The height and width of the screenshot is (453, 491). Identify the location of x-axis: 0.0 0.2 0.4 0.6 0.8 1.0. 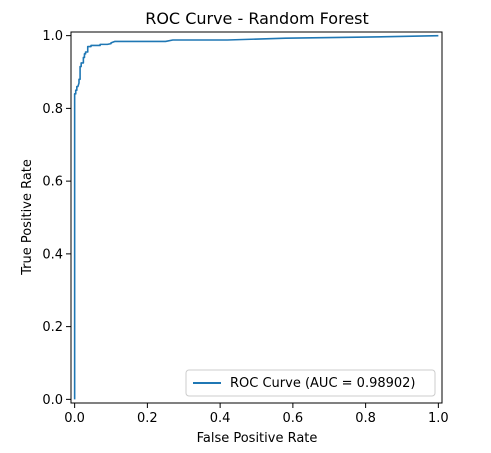
(256, 414).